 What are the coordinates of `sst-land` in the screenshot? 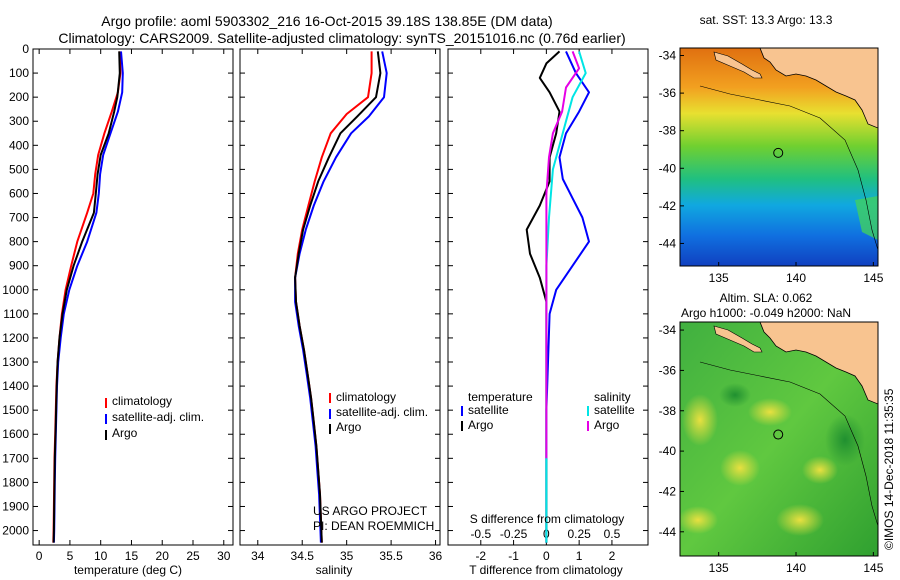 It's located at (818, 88).